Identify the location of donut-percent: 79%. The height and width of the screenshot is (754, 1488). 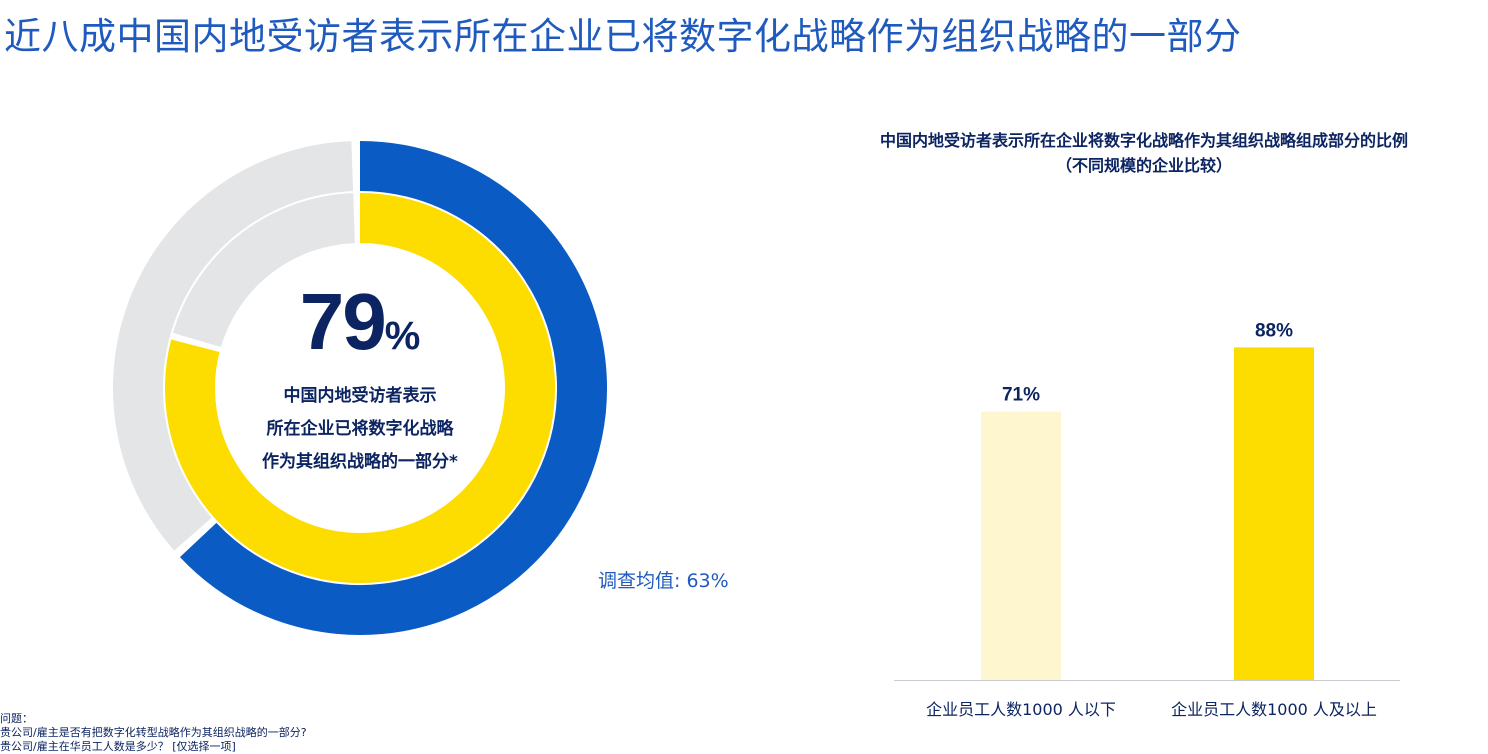
(360, 322).